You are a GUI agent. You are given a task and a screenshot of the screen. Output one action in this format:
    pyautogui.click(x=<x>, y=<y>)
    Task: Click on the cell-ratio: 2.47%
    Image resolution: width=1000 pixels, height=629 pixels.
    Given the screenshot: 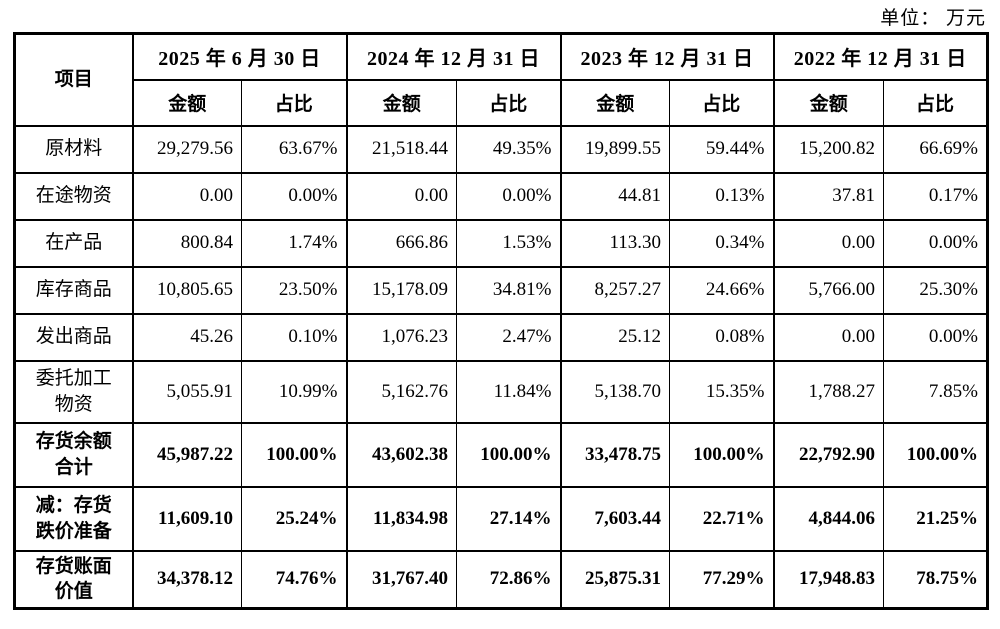 What is the action you would take?
    pyautogui.click(x=509, y=337)
    